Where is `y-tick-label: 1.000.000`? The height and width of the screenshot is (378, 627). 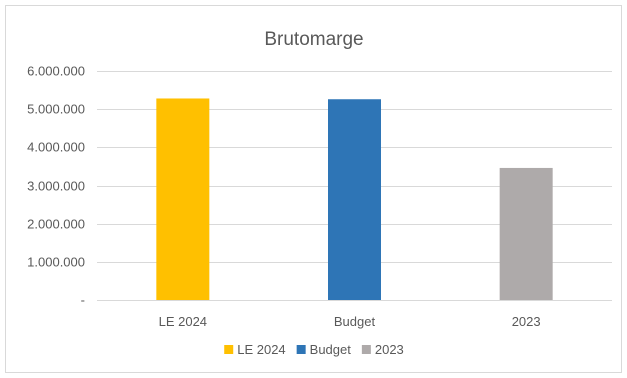 y-tick-label: 1.000.000 is located at coordinates (56, 262).